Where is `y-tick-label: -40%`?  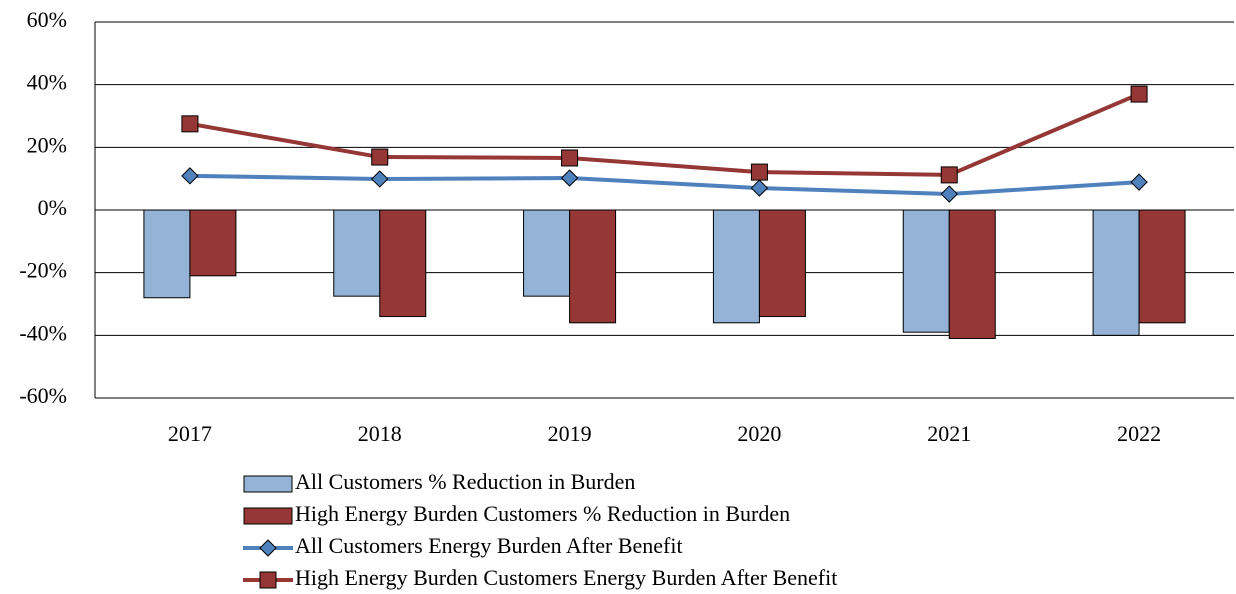
y-tick-label: -40% is located at coordinates (43, 332).